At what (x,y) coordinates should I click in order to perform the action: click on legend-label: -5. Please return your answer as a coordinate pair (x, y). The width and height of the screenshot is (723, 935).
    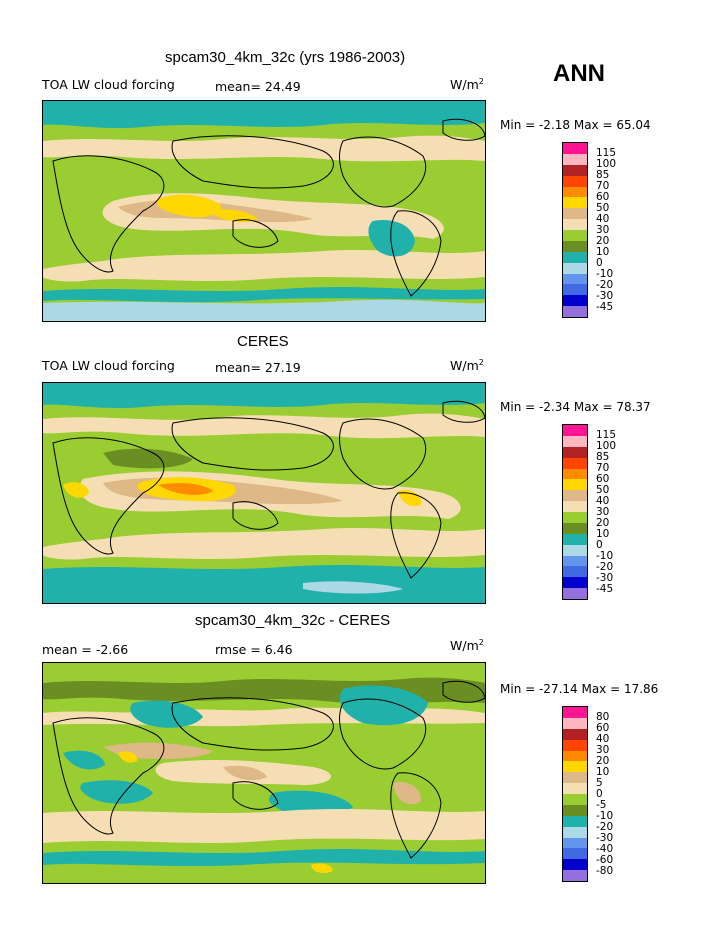
    Looking at the image, I should click on (601, 805).